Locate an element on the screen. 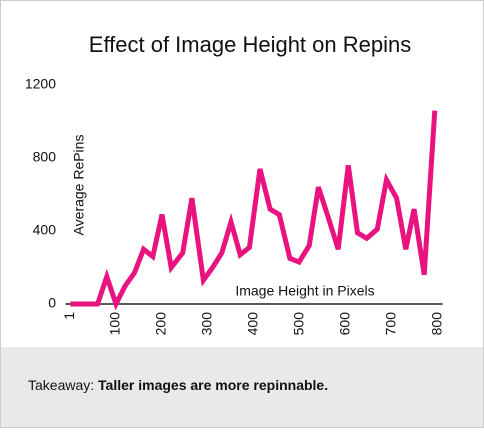 This screenshot has width=484, height=433. takeaway-label: Takeaway: is located at coordinates (61, 385).